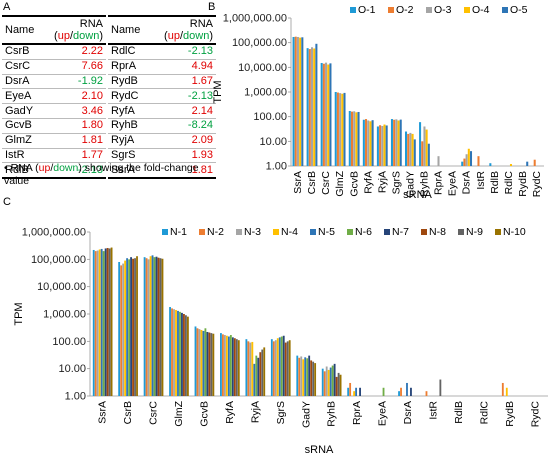 The image size is (550, 462). Describe the element at coordinates (312, 182) in the screenshot. I see `x-tick-label: CsrB` at that location.